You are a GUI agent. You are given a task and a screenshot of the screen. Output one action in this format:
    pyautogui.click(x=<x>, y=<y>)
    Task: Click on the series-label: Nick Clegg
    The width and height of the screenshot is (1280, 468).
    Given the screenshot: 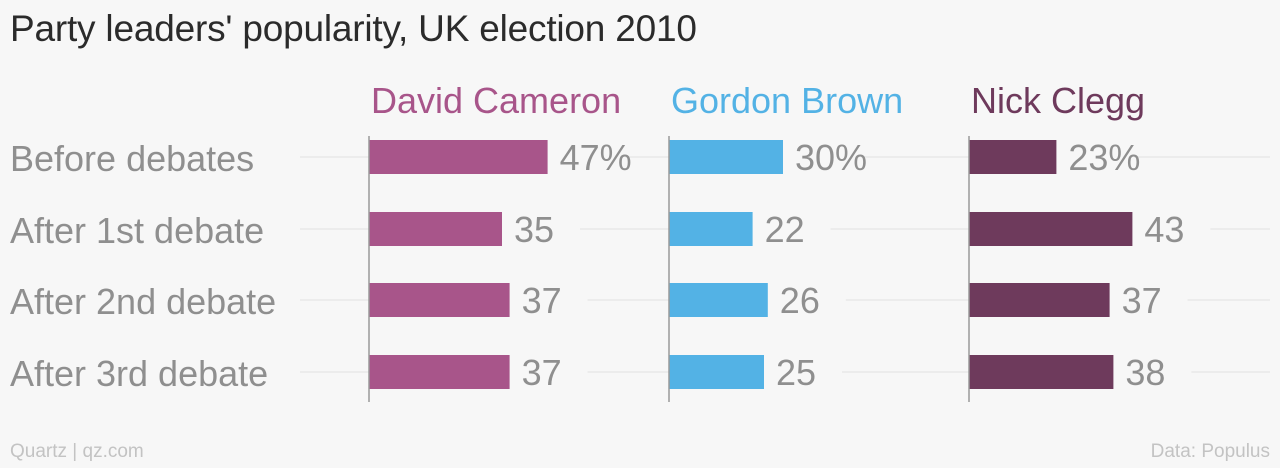 What is the action you would take?
    pyautogui.click(x=1058, y=100)
    